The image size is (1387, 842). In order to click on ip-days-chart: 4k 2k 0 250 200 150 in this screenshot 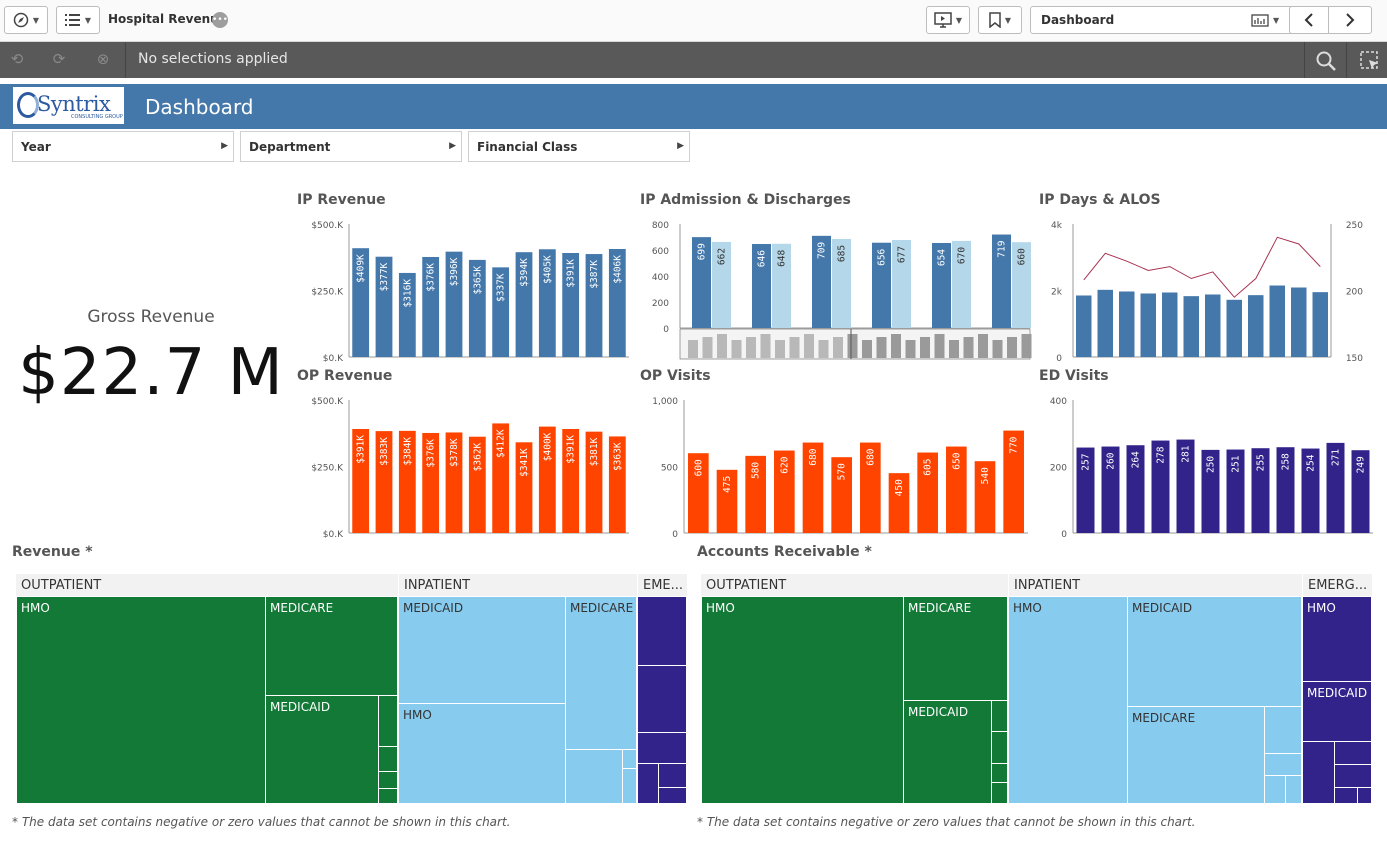, I will do `click(1213, 287)`.